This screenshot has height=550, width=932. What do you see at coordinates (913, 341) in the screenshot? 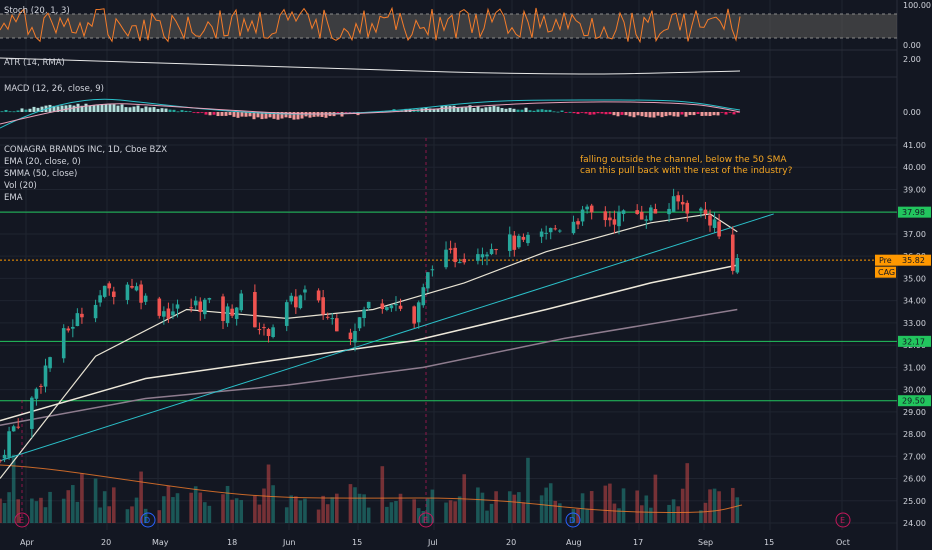
I see `support-price-text: 32.17` at bounding box center [913, 341].